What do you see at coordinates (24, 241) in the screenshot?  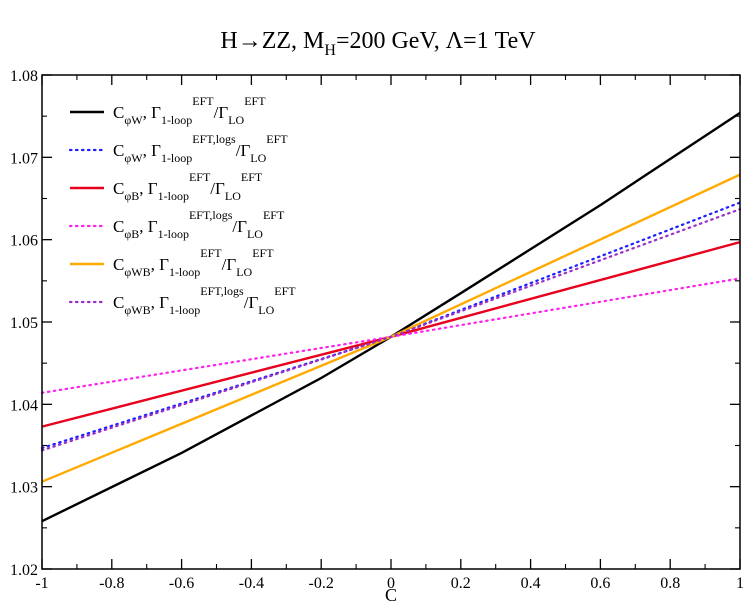 I see `y-tick-label: 1.06` at bounding box center [24, 241].